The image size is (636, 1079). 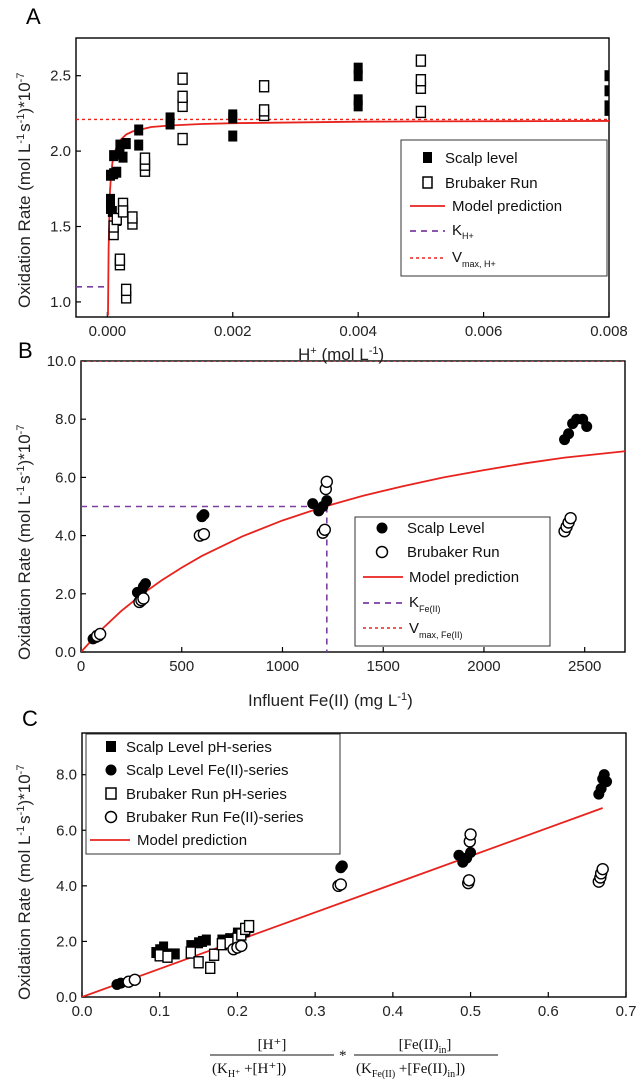 I want to click on legend-b-item-3: Model prediction, so click(x=464, y=577).